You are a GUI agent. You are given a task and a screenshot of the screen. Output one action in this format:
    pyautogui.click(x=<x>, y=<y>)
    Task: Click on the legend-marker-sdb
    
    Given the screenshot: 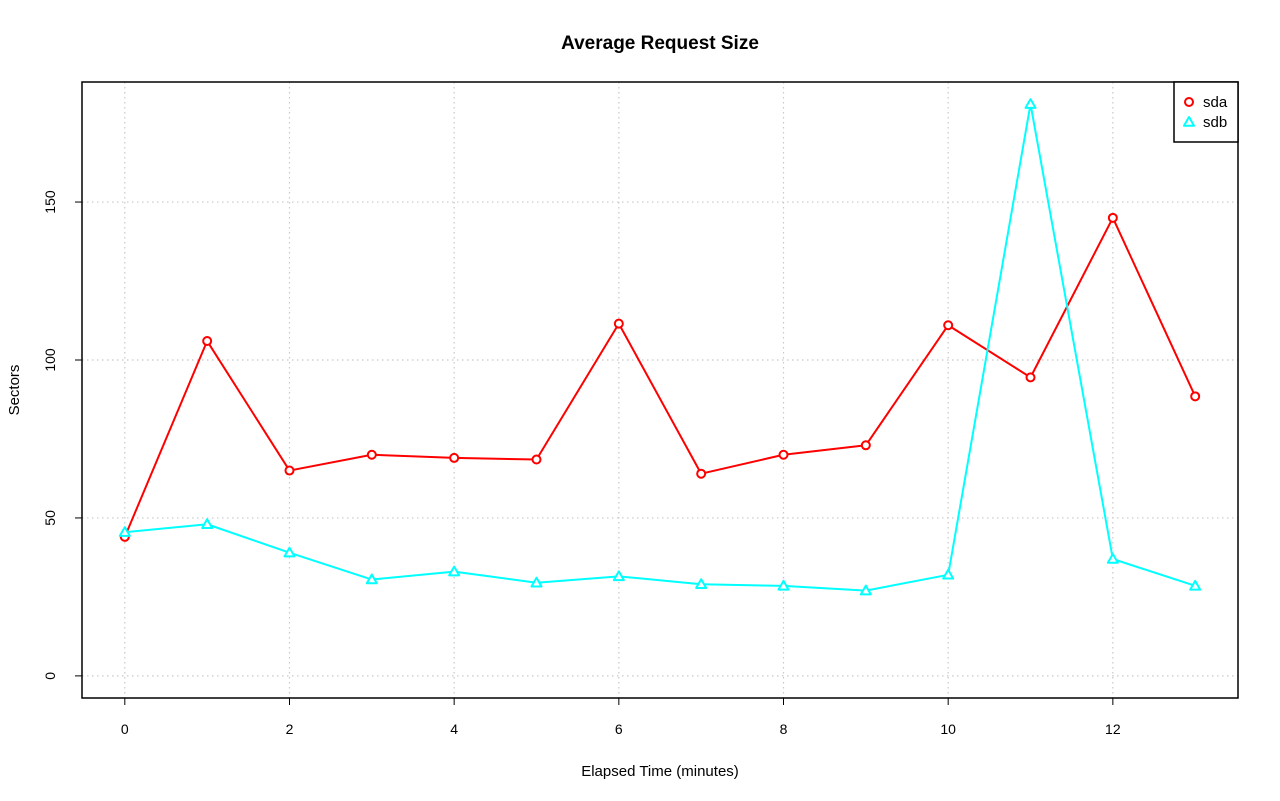 What is the action you would take?
    pyautogui.click(x=1189, y=121)
    